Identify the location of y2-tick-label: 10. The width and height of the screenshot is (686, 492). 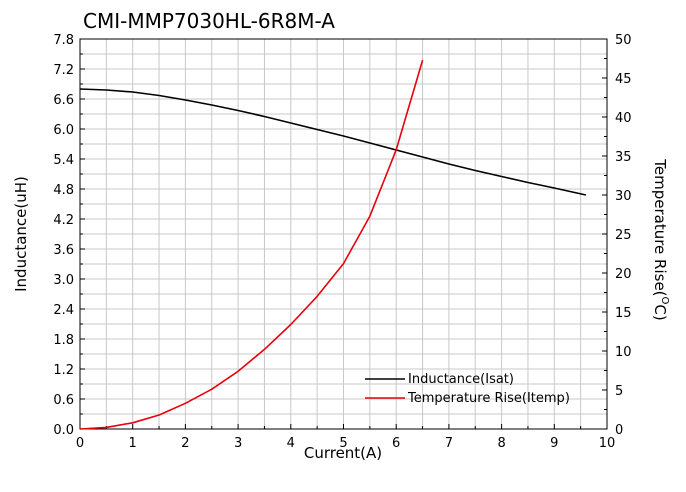
(623, 352).